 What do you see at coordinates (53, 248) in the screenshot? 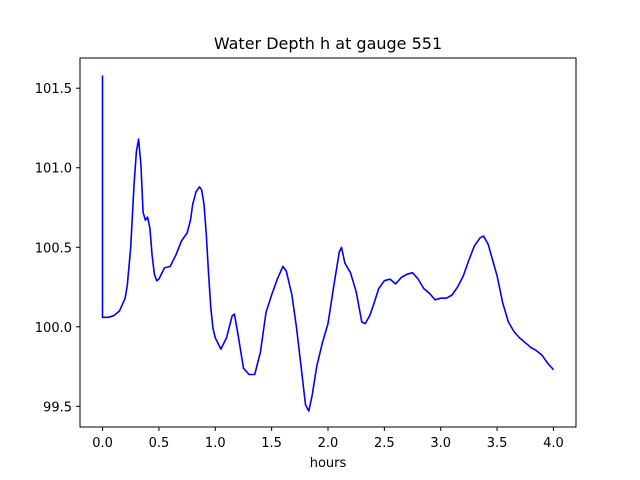
I see `y-tick-label: 100.5` at bounding box center [53, 248].